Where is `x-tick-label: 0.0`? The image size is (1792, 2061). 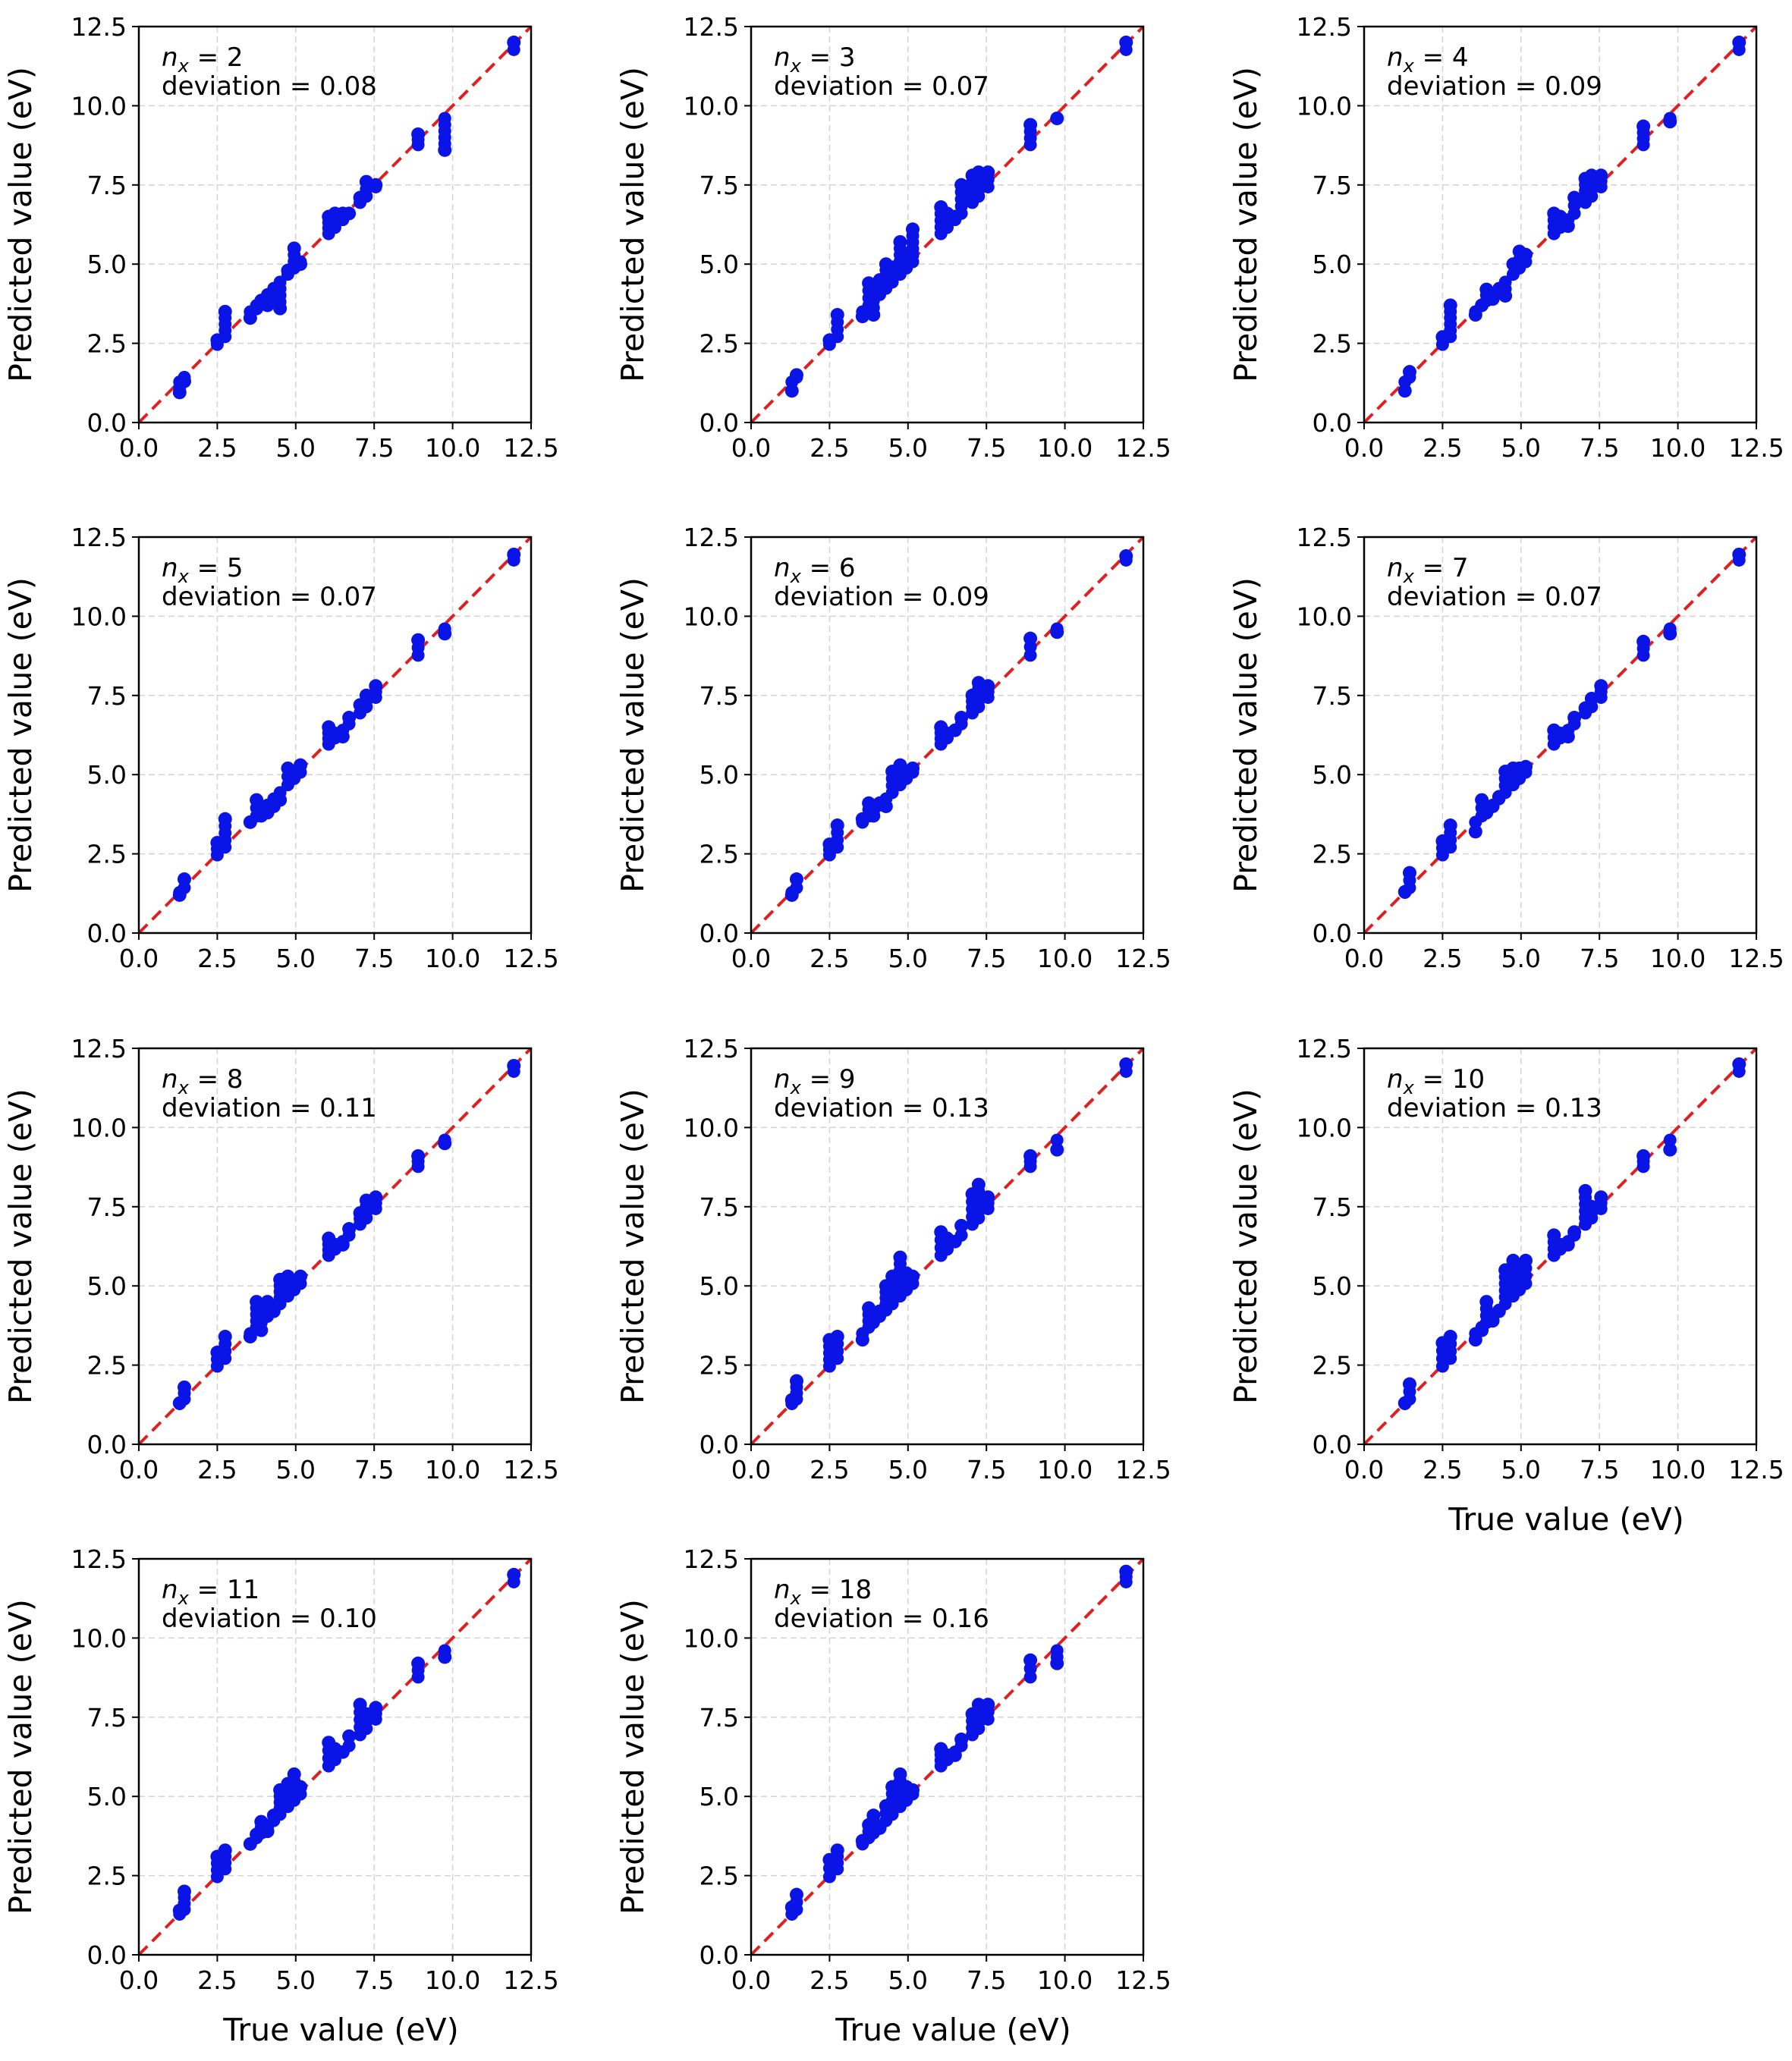
x-tick-label: 0.0 is located at coordinates (1364, 1469).